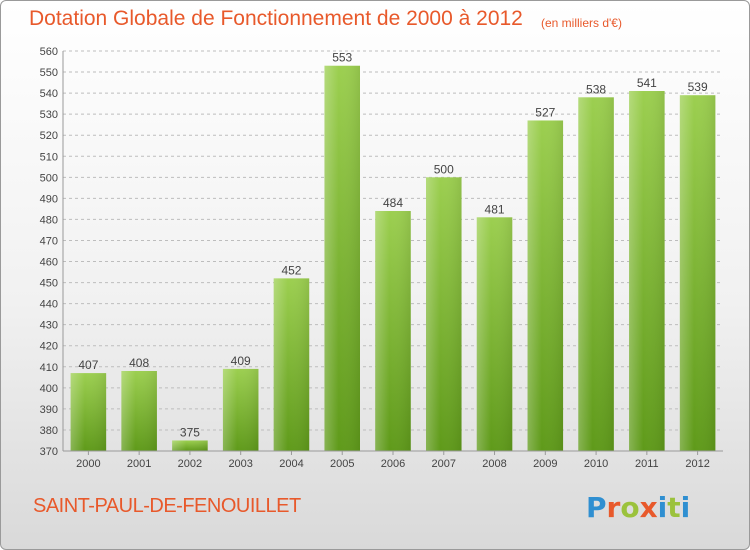  What do you see at coordinates (545, 464) in the screenshot?
I see `x-tick-label: 2009` at bounding box center [545, 464].